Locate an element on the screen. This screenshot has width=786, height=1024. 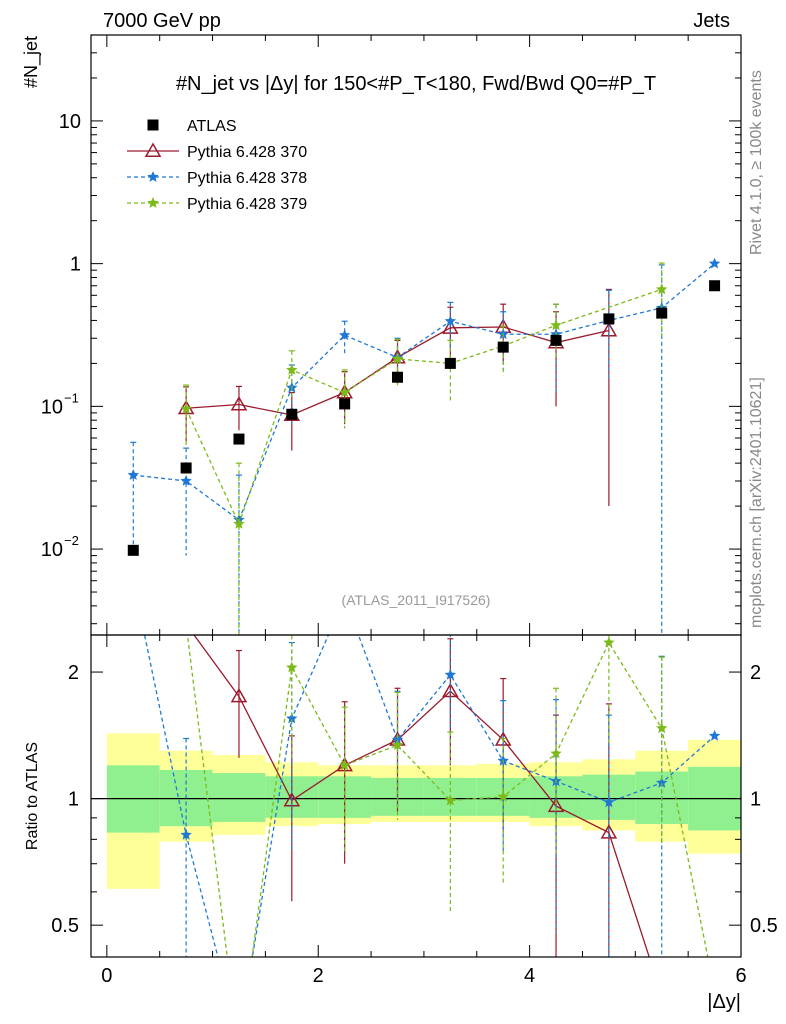
uncertainty-band-inner is located at coordinates (239, 797).